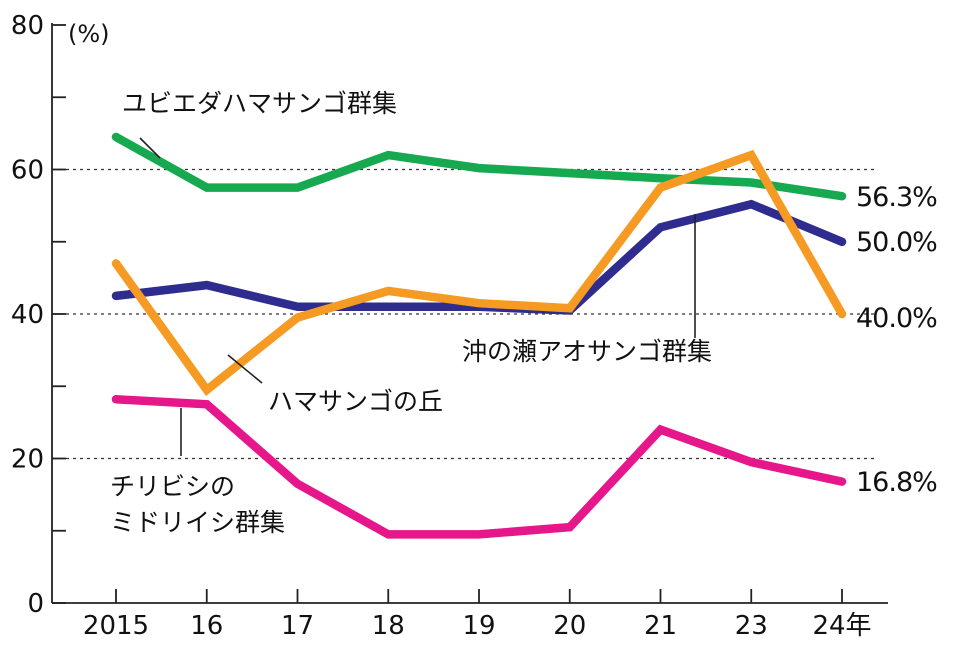 Image resolution: width=960 pixels, height=650 pixels. I want to click on x-tick-label-1: 16, so click(206, 626).